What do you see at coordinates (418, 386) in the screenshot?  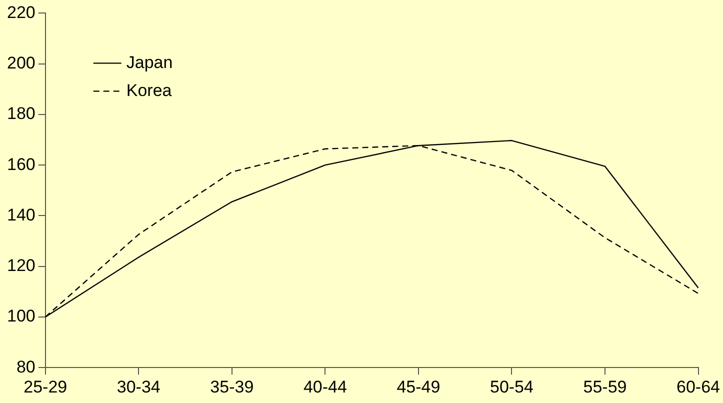 I see `x-tick-label: 45-49` at bounding box center [418, 386].